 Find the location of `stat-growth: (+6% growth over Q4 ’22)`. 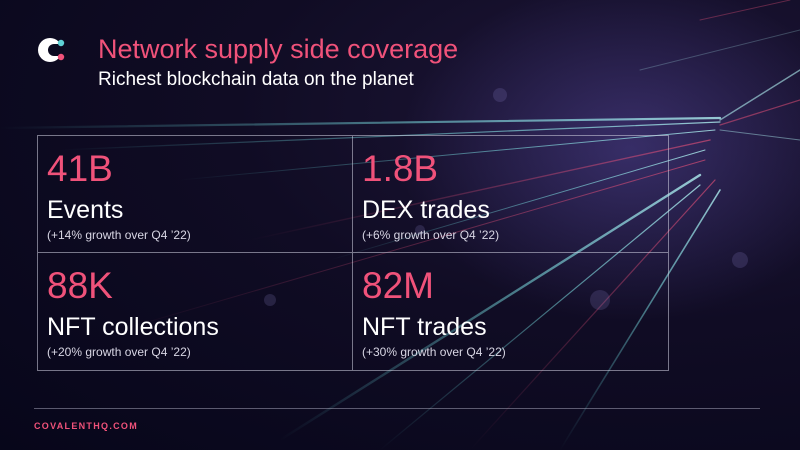

stat-growth: (+6% growth over Q4 ’22) is located at coordinates (431, 235).